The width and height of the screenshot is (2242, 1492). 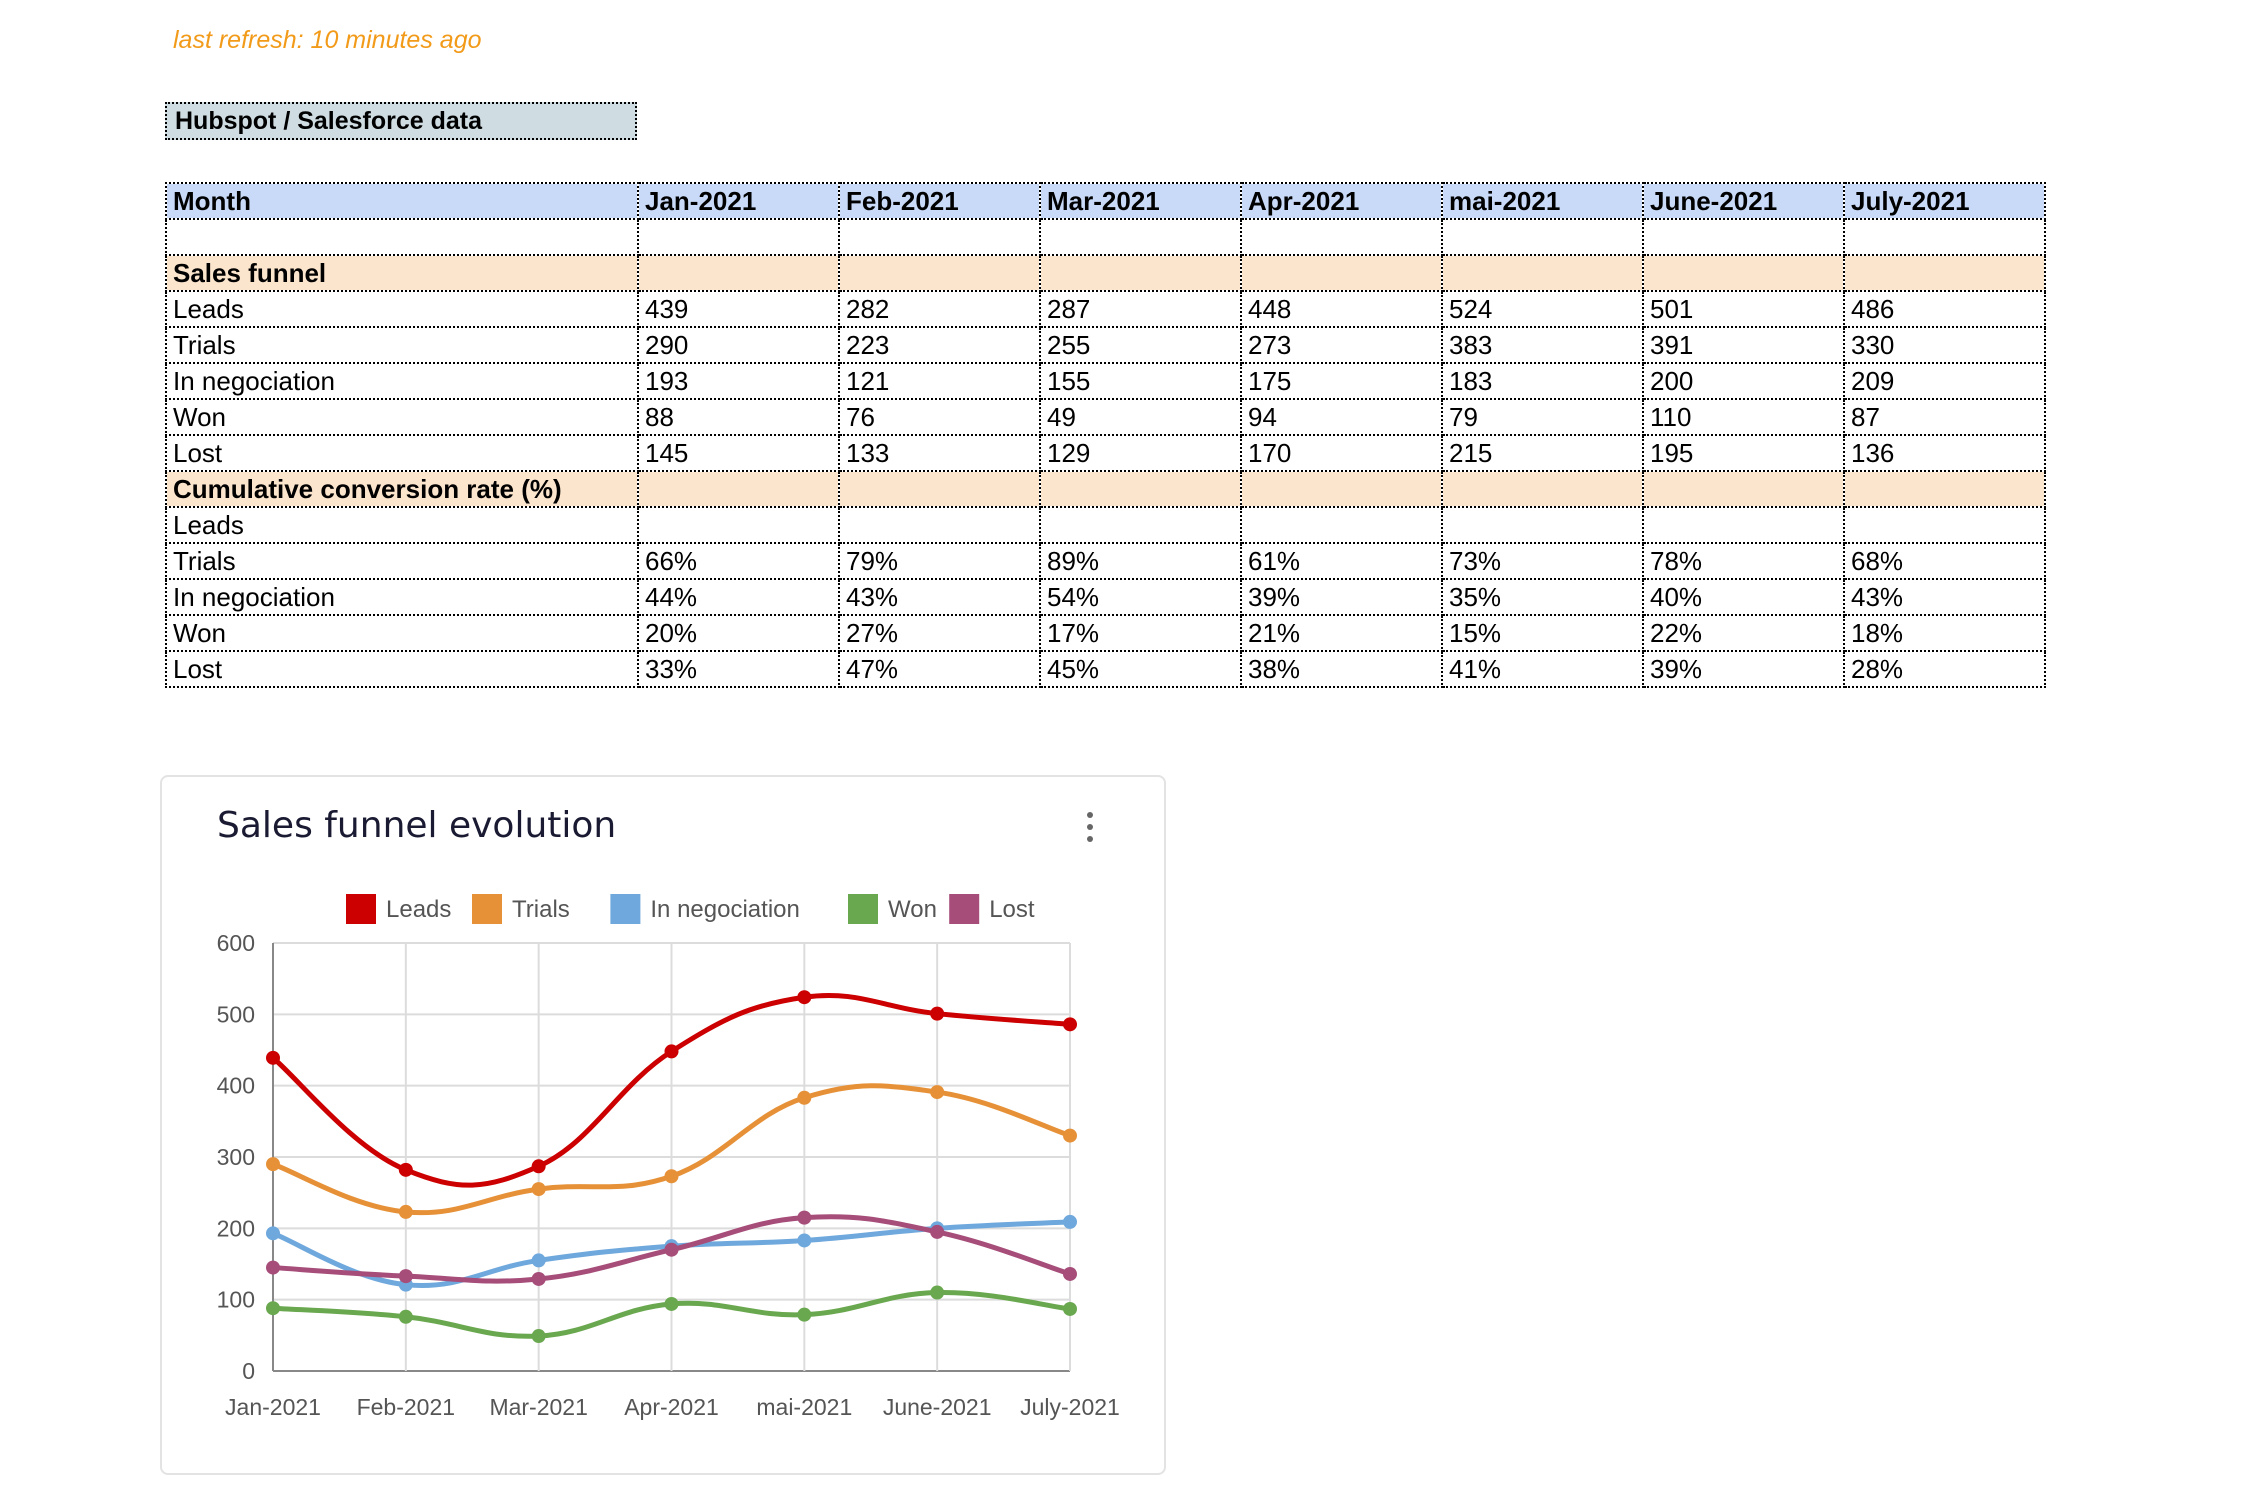 I want to click on table-row: In negociation 193 121 155 175 183 200 209, so click(x=1105, y=381).